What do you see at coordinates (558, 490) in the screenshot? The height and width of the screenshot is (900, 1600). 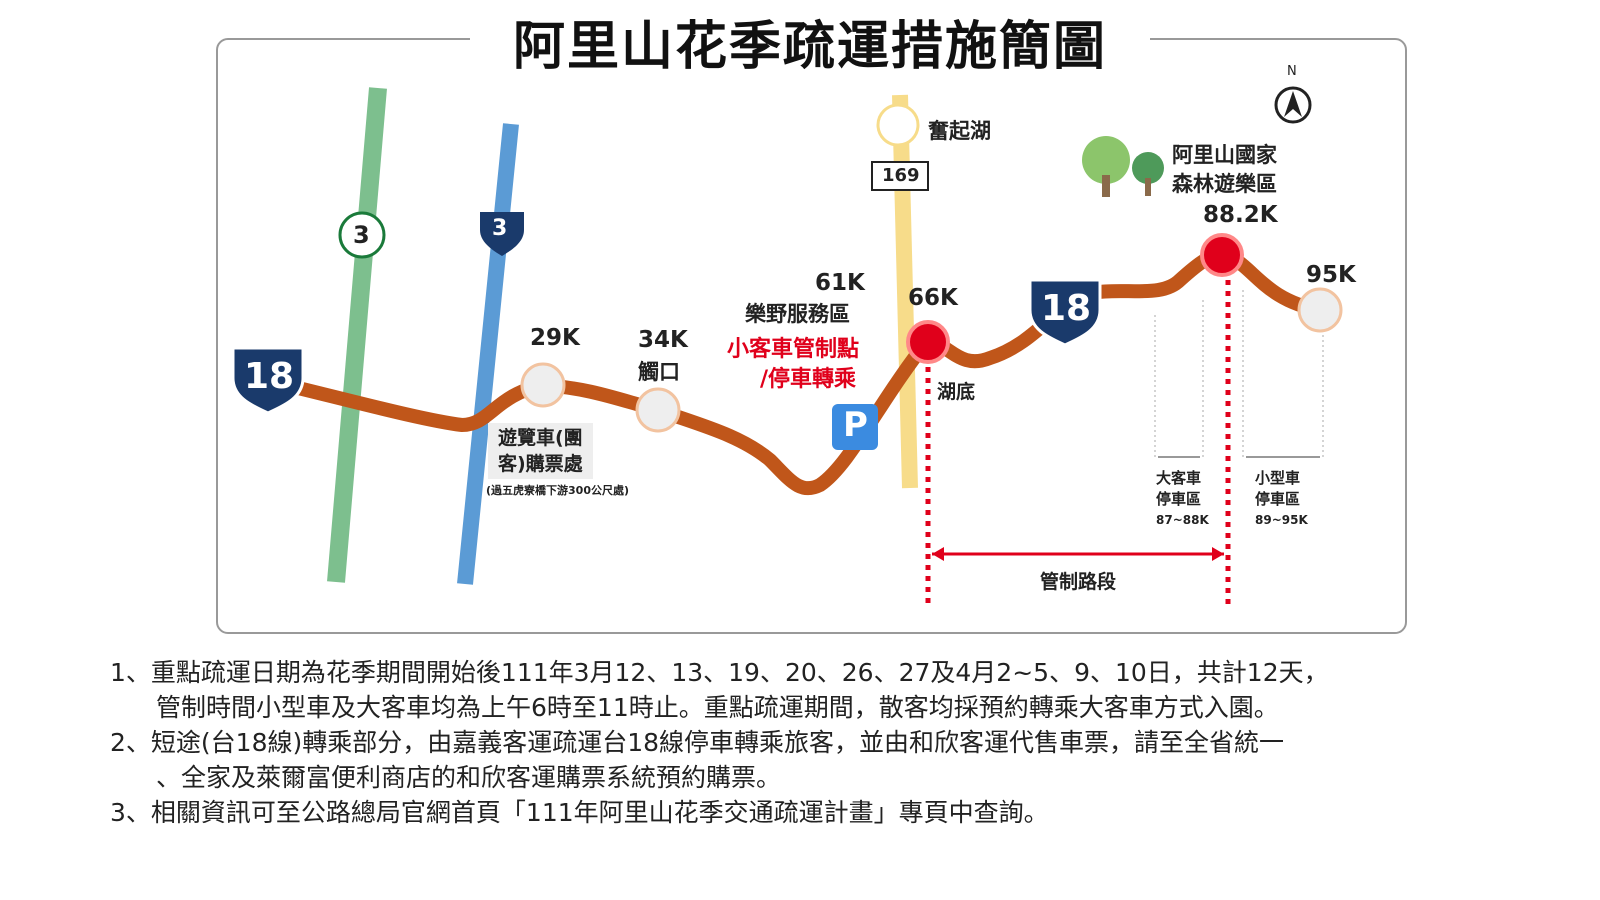 I see `bus-note: (過五虎寮橋下游300公尺處)` at bounding box center [558, 490].